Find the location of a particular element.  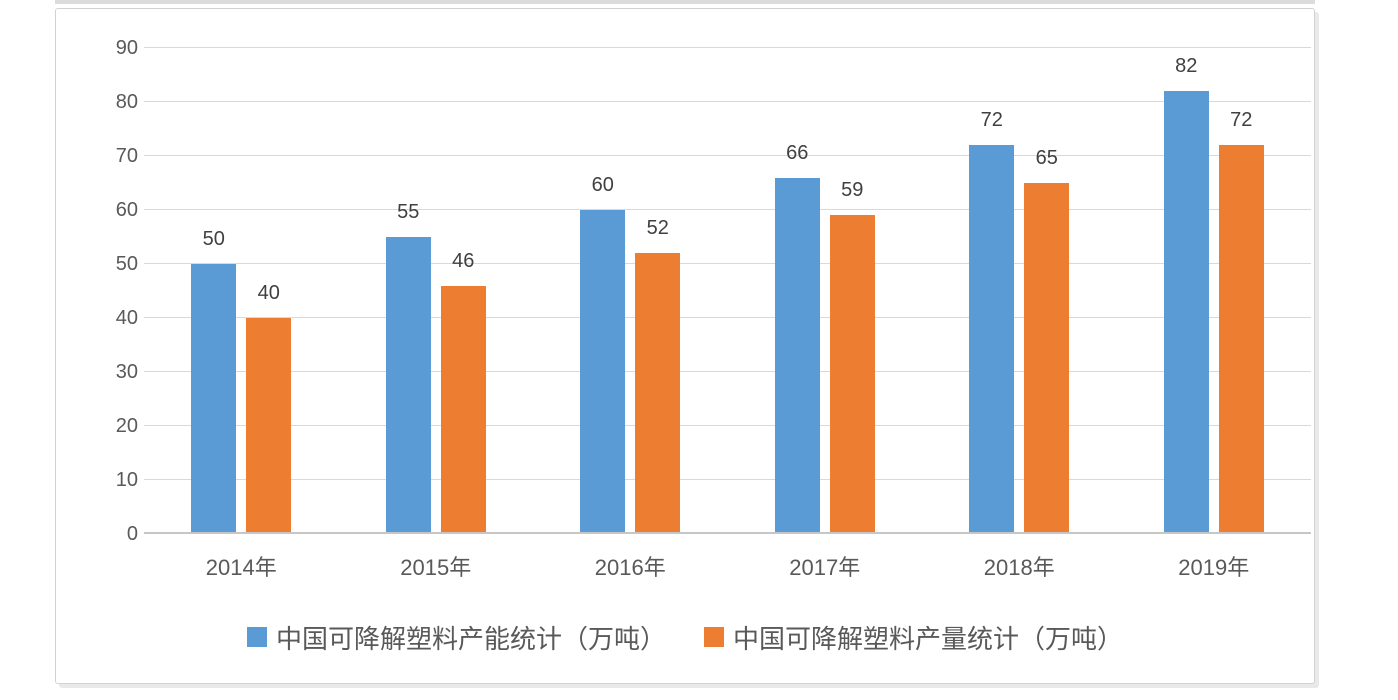

y-tick-label: 50 is located at coordinates (126, 264).